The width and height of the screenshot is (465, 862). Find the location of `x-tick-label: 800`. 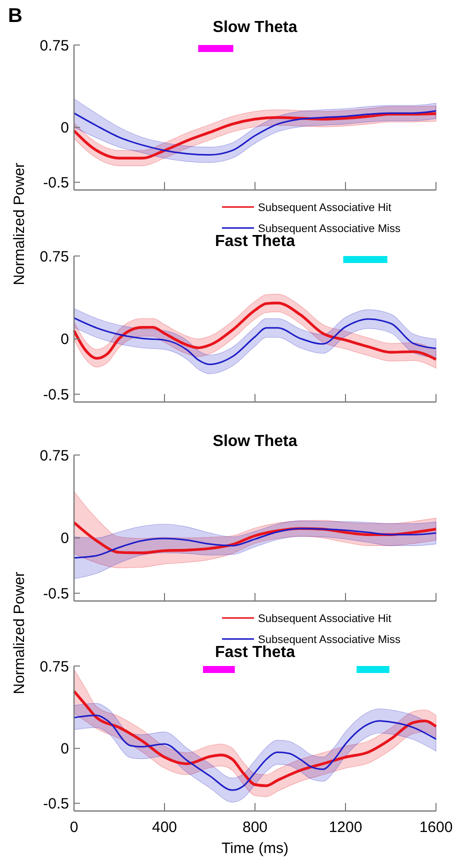

x-tick-label: 800 is located at coordinates (255, 827).